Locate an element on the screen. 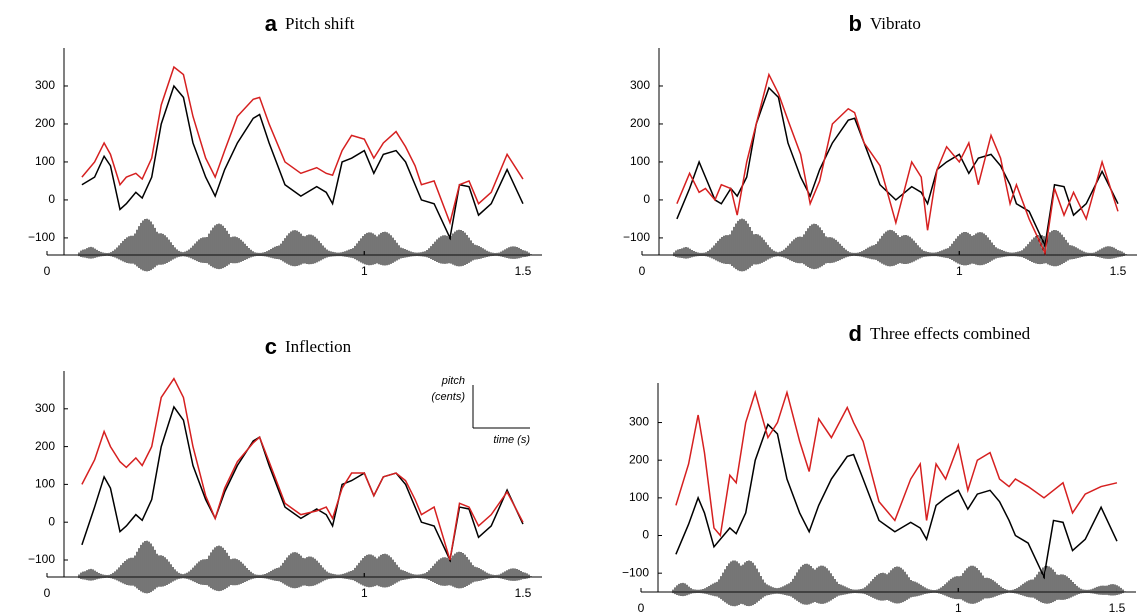 The height and width of the screenshot is (615, 1138). panel-title: Vibrato is located at coordinates (895, 23).